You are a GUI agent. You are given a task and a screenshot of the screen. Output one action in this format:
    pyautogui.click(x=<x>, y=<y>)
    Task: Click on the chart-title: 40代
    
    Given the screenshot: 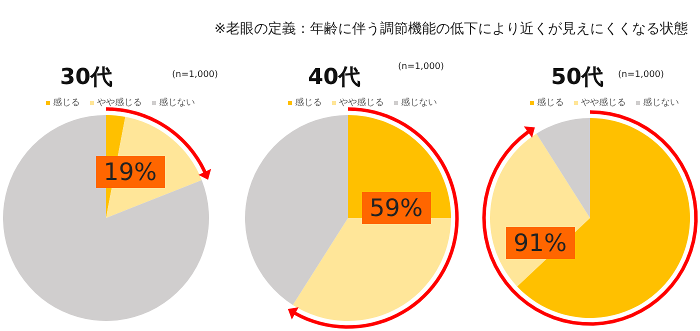 What is the action you would take?
    pyautogui.click(x=334, y=78)
    